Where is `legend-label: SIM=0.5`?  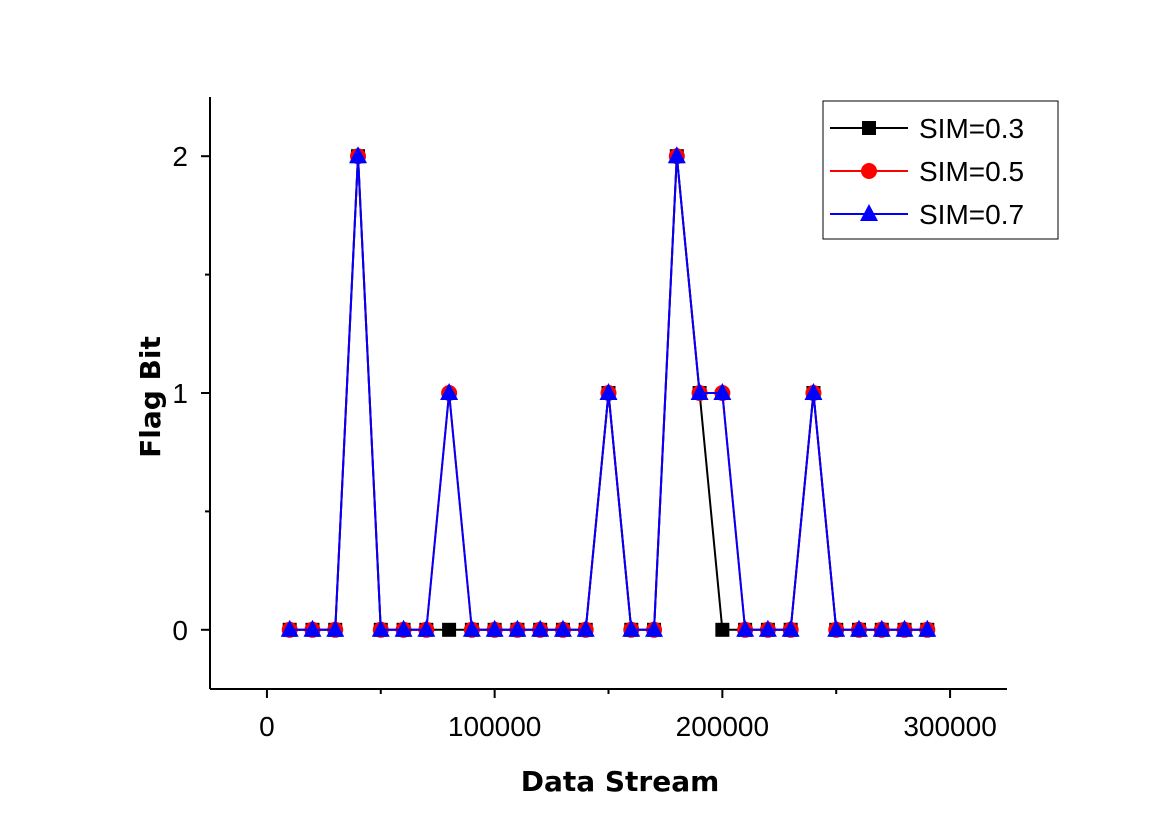
legend-label: SIM=0.5 is located at coordinates (971, 171).